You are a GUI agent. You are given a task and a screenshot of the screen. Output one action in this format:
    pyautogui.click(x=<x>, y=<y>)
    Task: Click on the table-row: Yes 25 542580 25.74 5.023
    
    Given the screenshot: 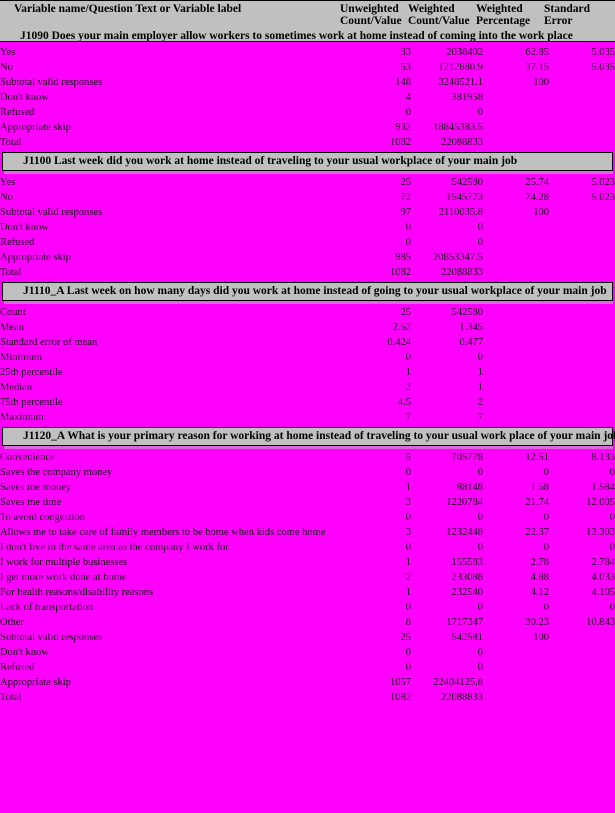 What is the action you would take?
    pyautogui.click(x=307, y=182)
    